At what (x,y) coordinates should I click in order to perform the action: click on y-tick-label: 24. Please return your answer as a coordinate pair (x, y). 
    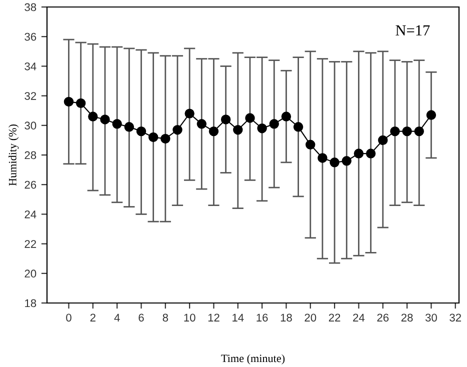
    Looking at the image, I should click on (30, 214).